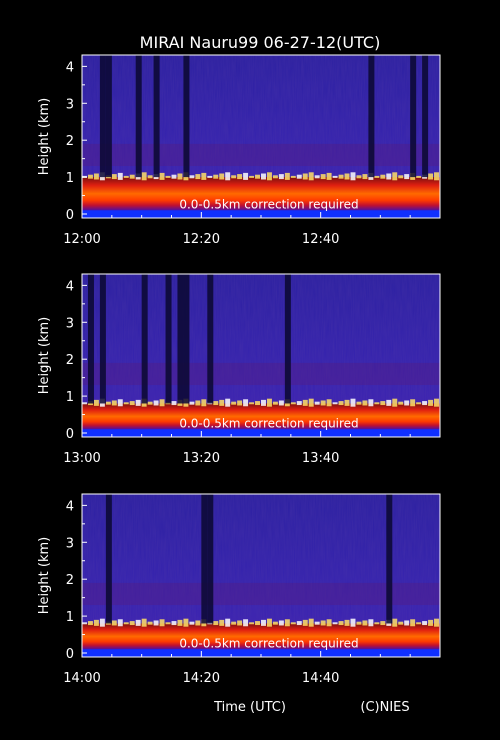 Image resolution: width=500 pixels, height=740 pixels. What do you see at coordinates (260, 42) in the screenshot?
I see `figure-title: MIRAI Nauru99 06-27-12(UTC)` at bounding box center [260, 42].